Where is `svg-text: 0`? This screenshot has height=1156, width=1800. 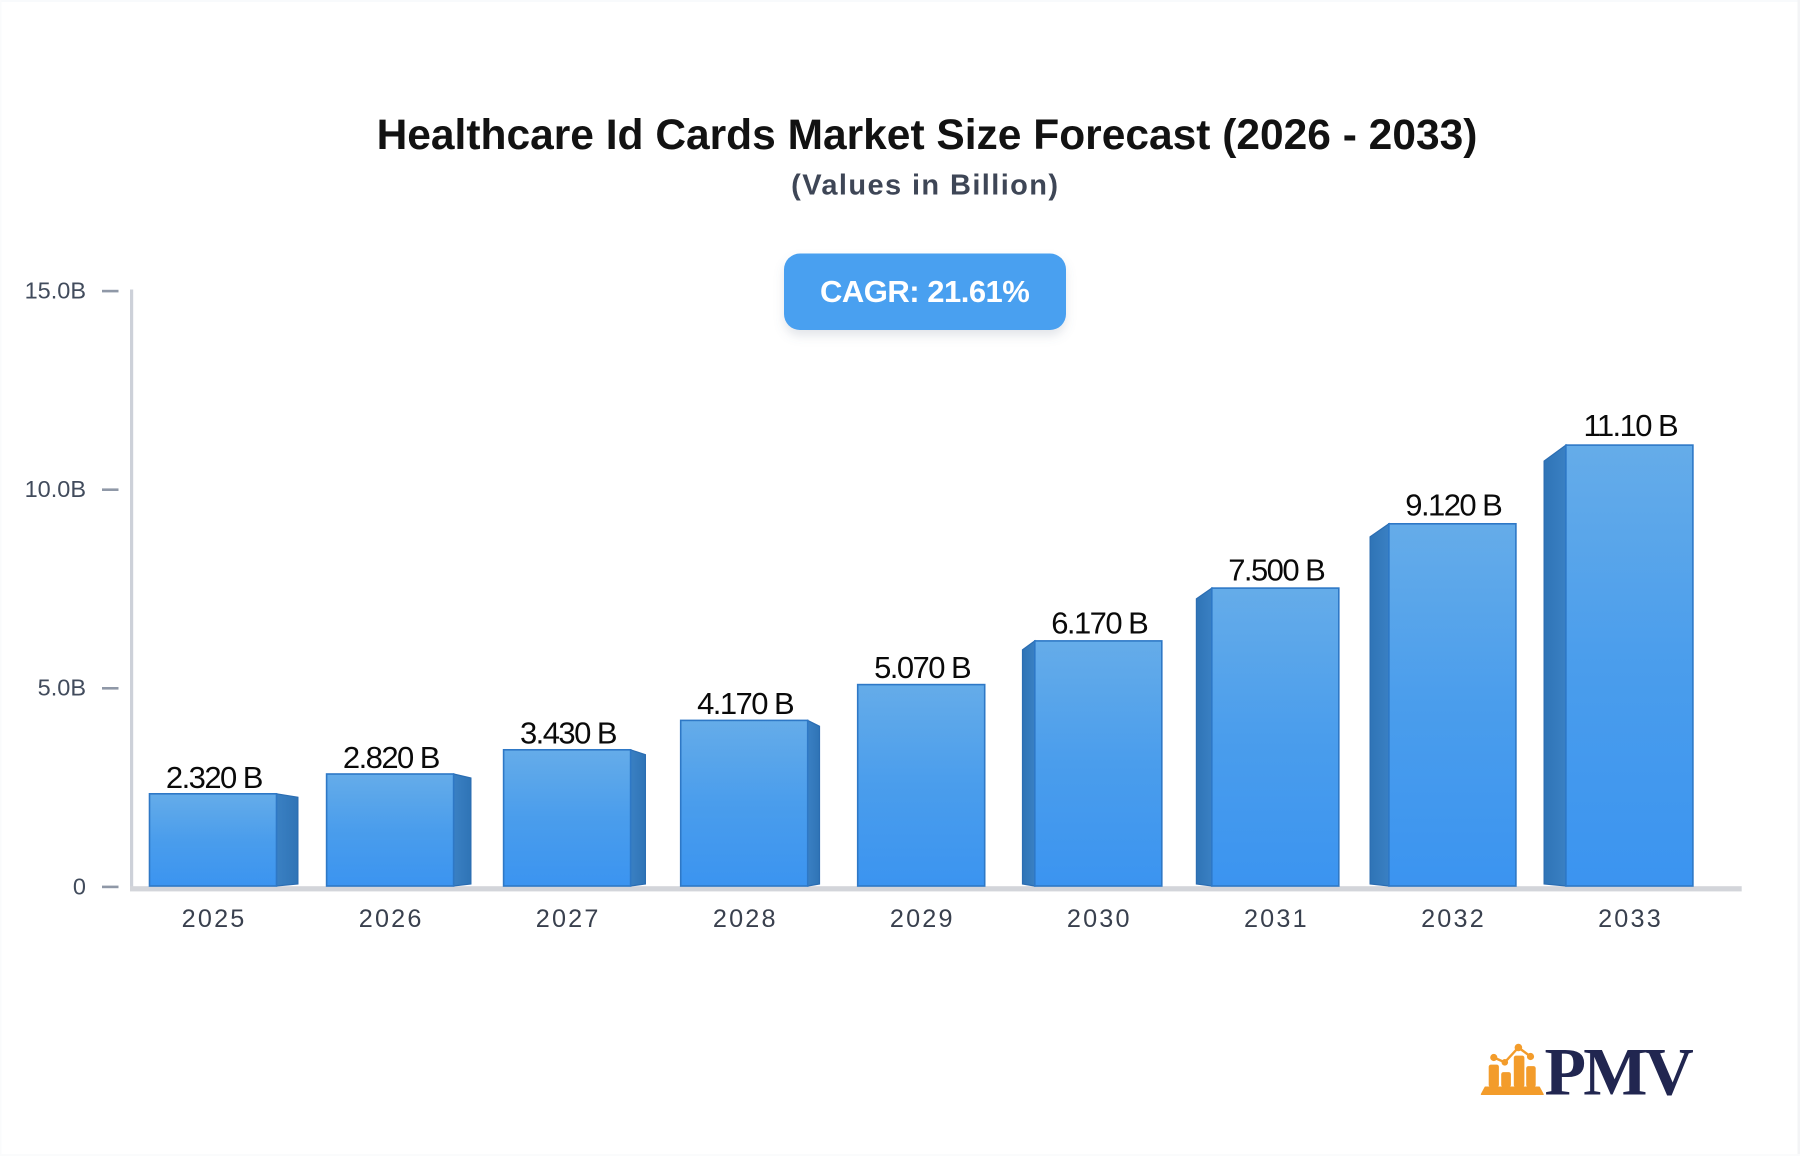
svg-text: 0 is located at coordinates (79, 886).